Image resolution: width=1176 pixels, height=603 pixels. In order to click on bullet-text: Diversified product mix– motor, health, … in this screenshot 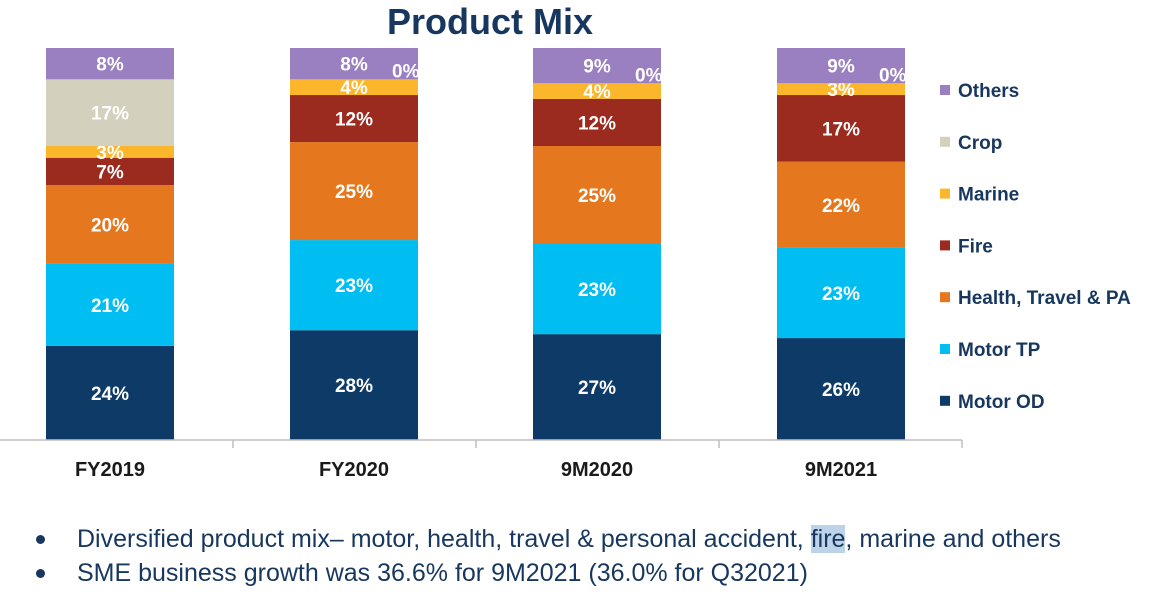, I will do `click(569, 539)`.